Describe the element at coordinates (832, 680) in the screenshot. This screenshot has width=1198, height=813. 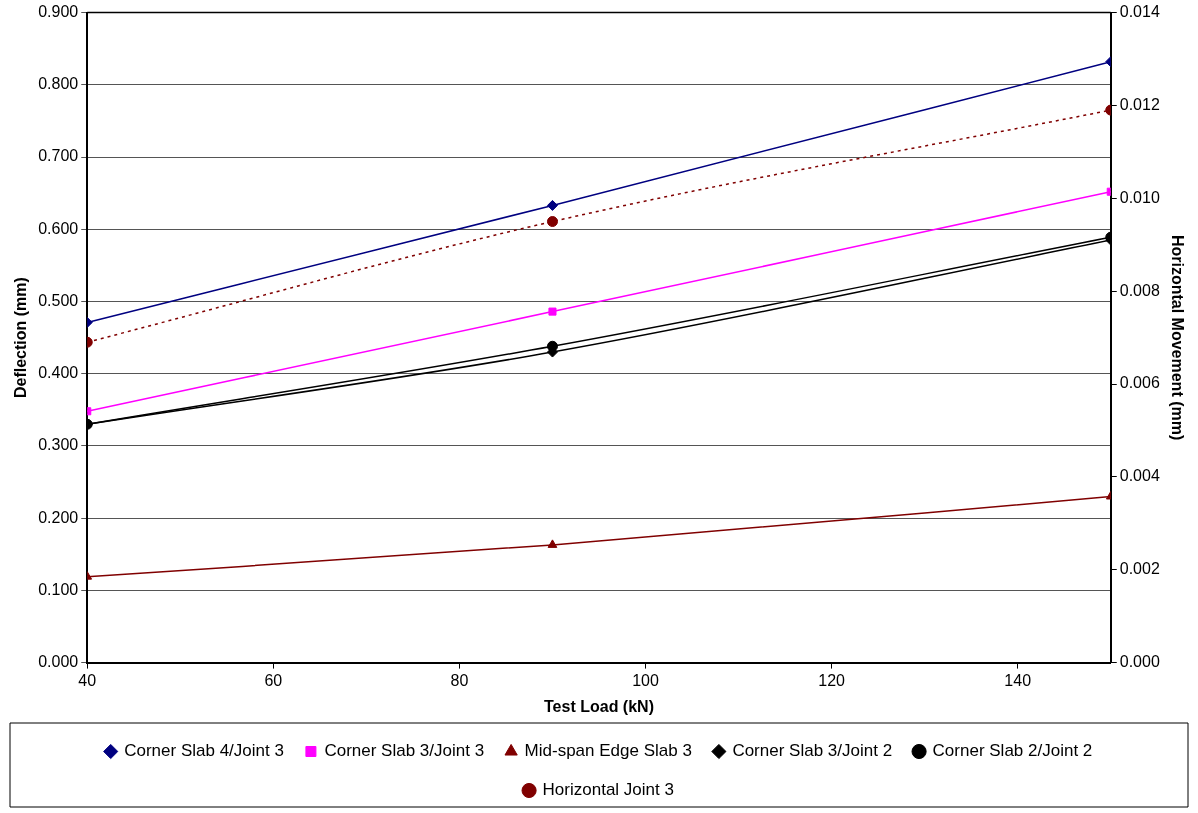
I see `x-tick-label: 120` at that location.